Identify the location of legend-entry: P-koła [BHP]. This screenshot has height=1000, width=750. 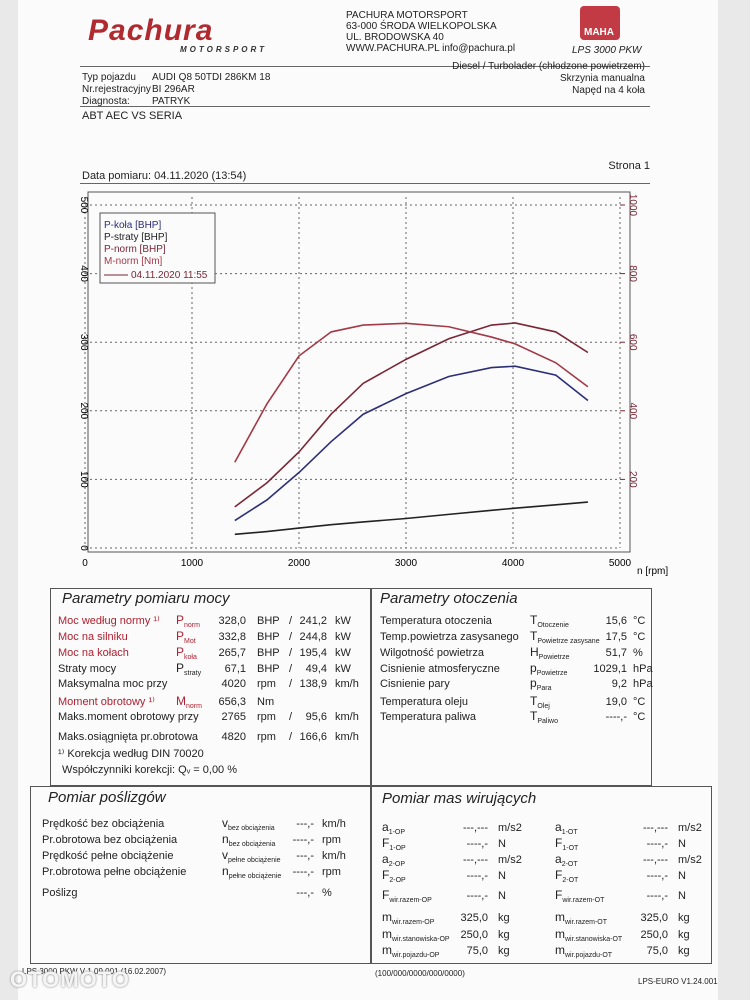
(132, 225).